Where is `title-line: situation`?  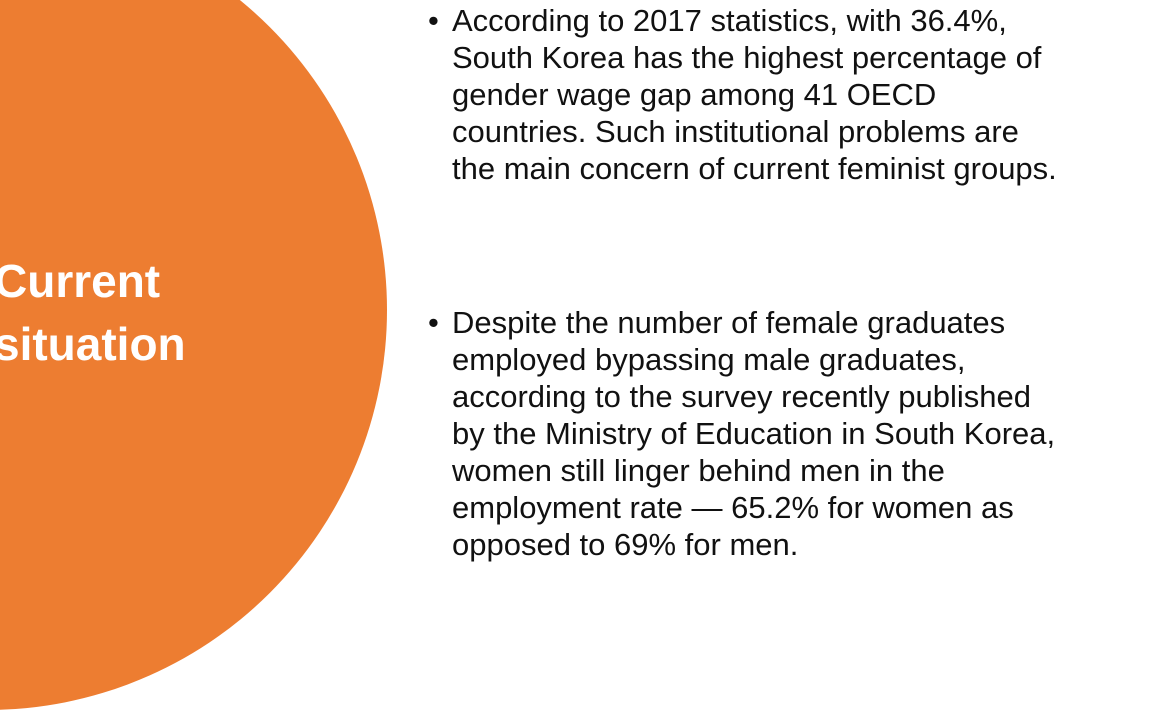 title-line: situation is located at coordinates (93, 344).